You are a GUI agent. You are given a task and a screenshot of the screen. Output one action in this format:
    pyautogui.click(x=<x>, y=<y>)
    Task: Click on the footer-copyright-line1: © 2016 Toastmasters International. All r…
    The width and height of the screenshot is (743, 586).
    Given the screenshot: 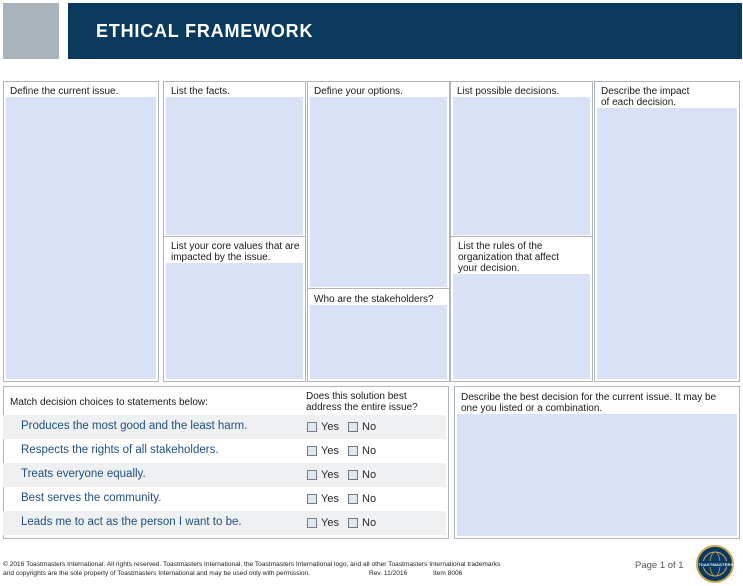 What is the action you would take?
    pyautogui.click(x=252, y=564)
    